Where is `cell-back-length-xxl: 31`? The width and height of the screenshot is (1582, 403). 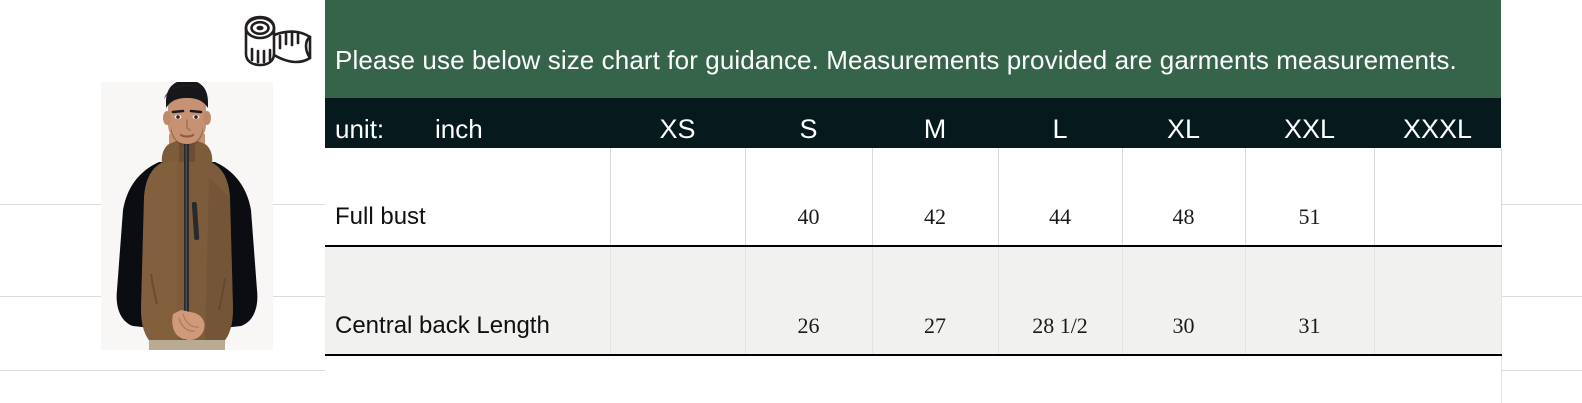
cell-back-length-xxl: 31 is located at coordinates (1309, 301).